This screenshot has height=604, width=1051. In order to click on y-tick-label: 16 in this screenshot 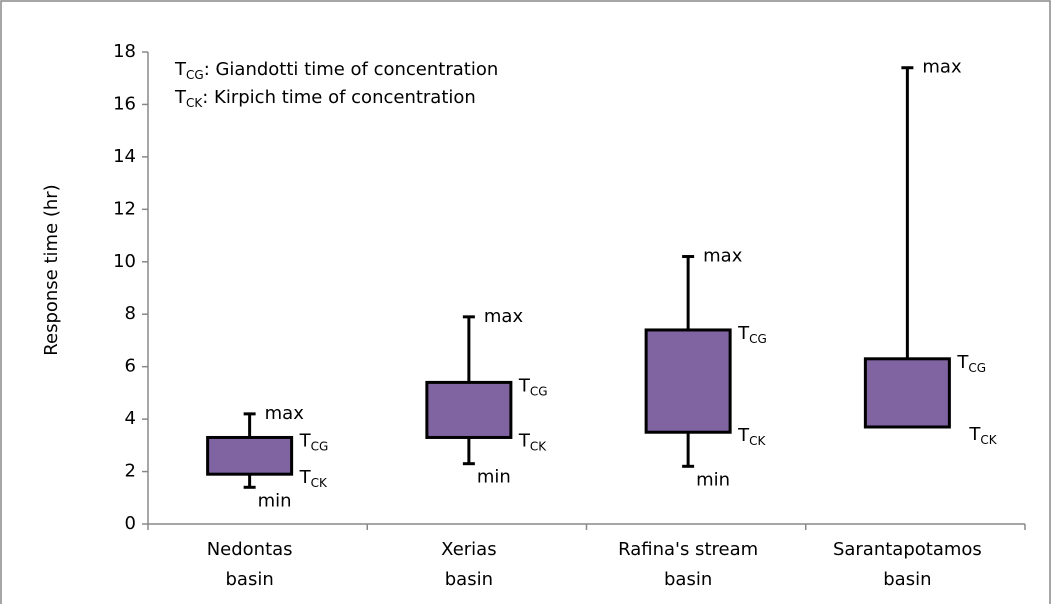, I will do `click(124, 103)`.